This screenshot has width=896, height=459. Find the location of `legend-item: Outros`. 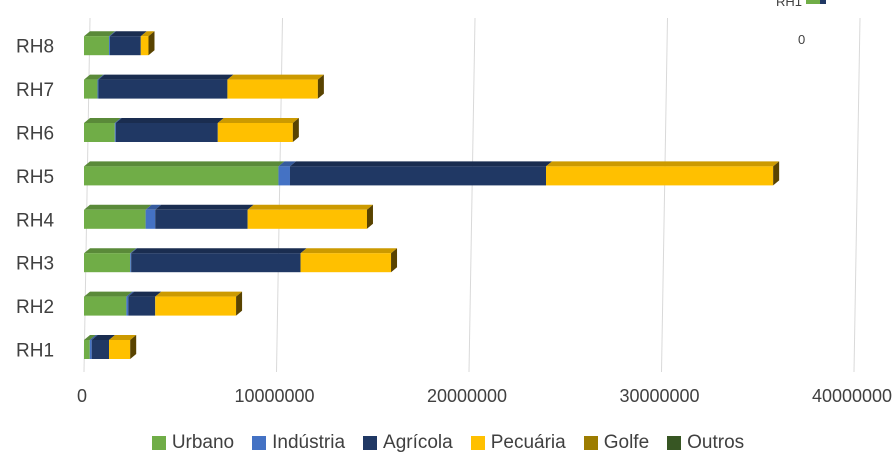

legend-item: Outros is located at coordinates (705, 443).